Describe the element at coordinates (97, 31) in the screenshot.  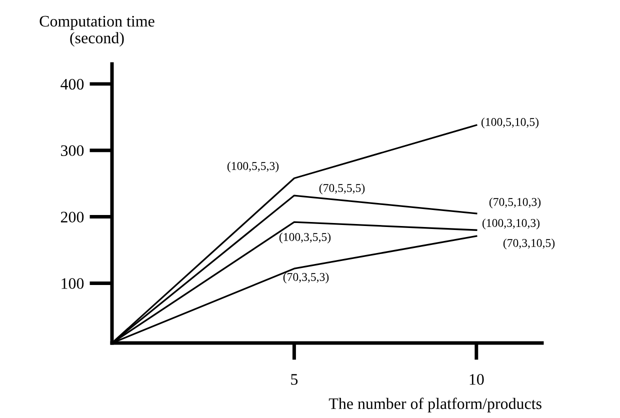
I see `y-axis-title: Computation time (second)` at that location.